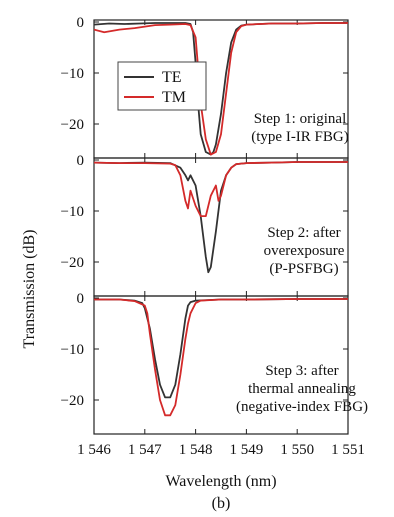  What do you see at coordinates (221, 503) in the screenshot?
I see `figure-caption: (b)` at bounding box center [221, 503].